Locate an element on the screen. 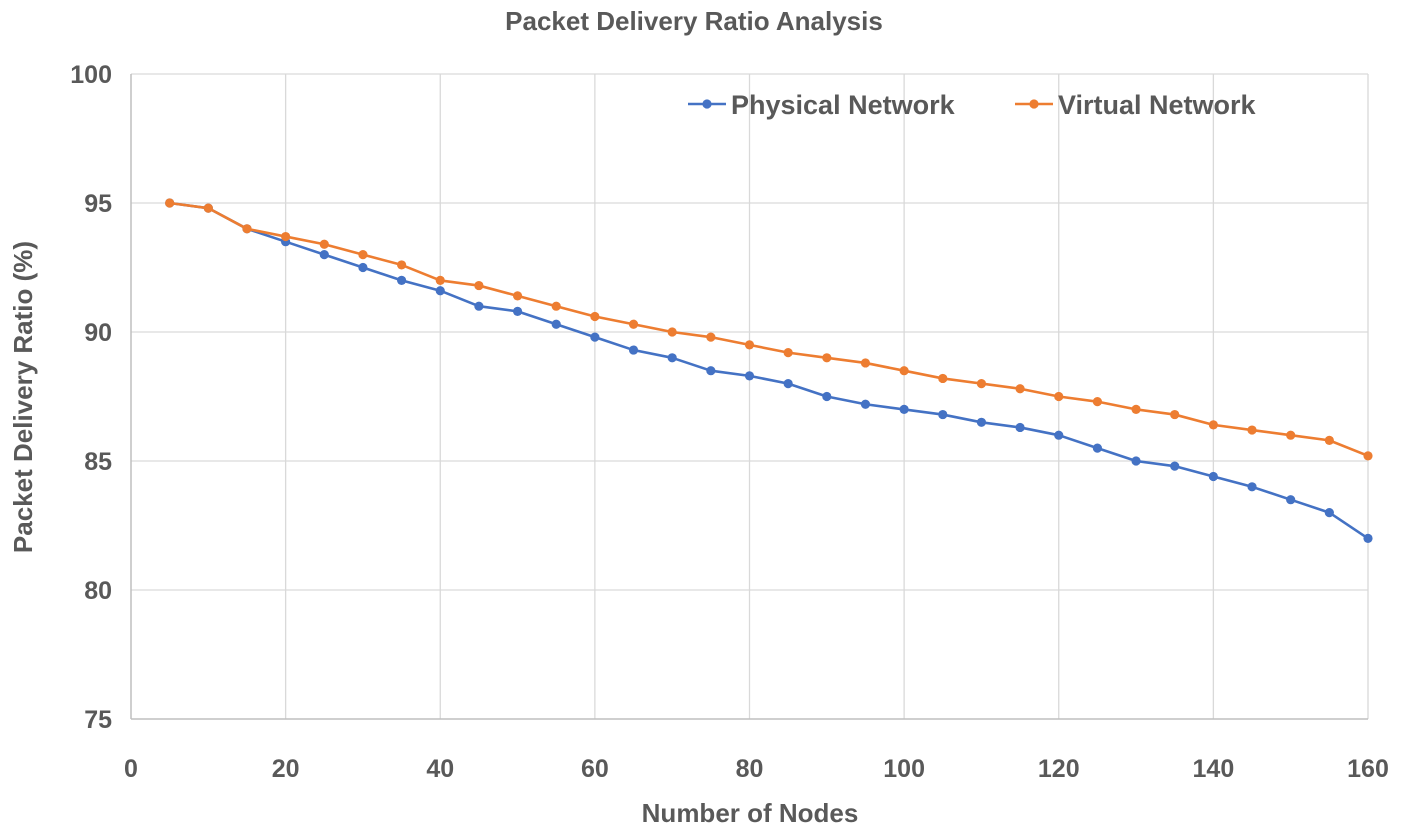 This screenshot has width=1405, height=837. legend-item: Physical Network is located at coordinates (822, 105).